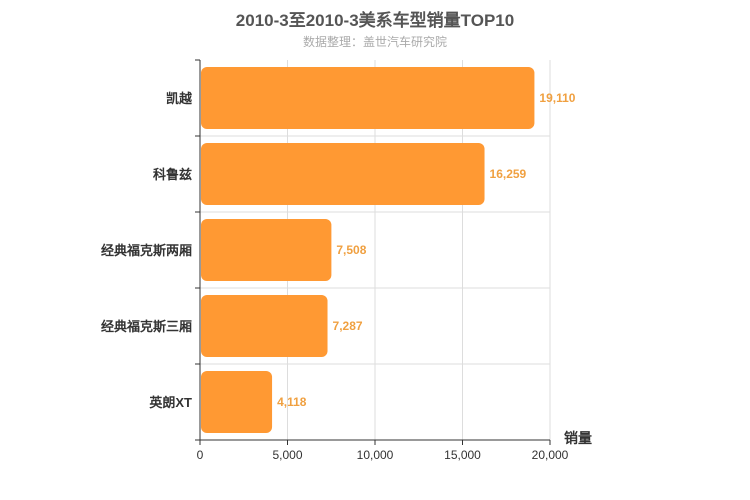 This screenshot has width=750, height=500. What do you see at coordinates (375, 20) in the screenshot?
I see `chart-title: 2010-3至2010-3美系车型销量TOP10` at bounding box center [375, 20].